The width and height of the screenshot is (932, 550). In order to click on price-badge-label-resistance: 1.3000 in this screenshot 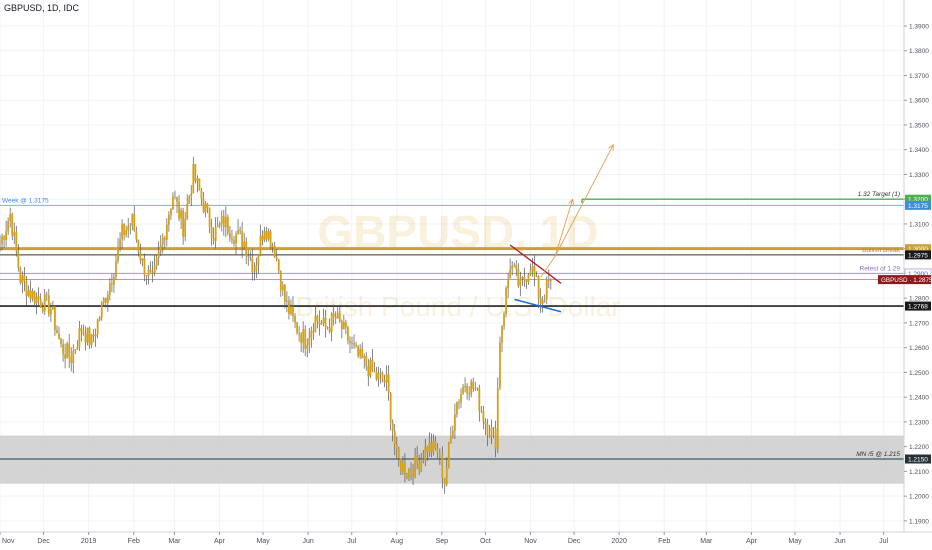, I will do `click(918, 249)`.